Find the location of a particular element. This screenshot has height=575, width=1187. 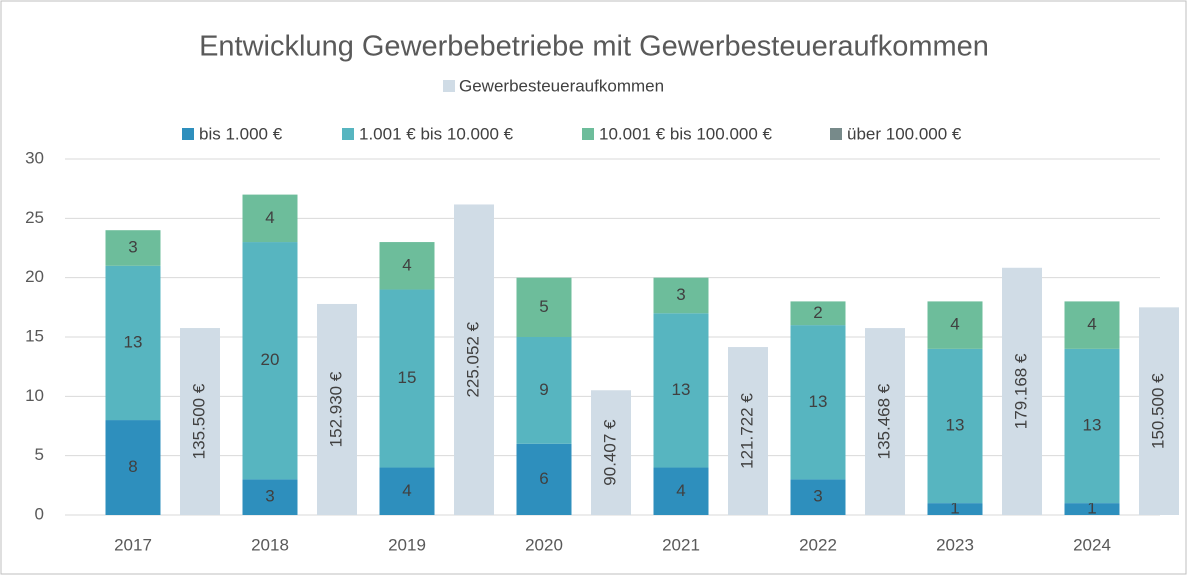

y-tick-label: 5 is located at coordinates (39, 454).